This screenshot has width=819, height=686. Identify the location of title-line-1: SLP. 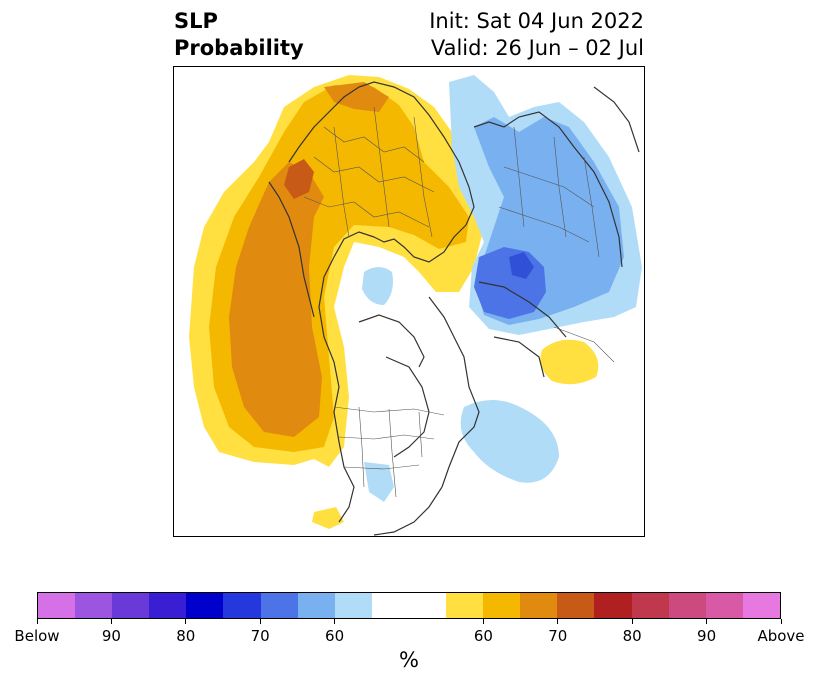
(196, 21).